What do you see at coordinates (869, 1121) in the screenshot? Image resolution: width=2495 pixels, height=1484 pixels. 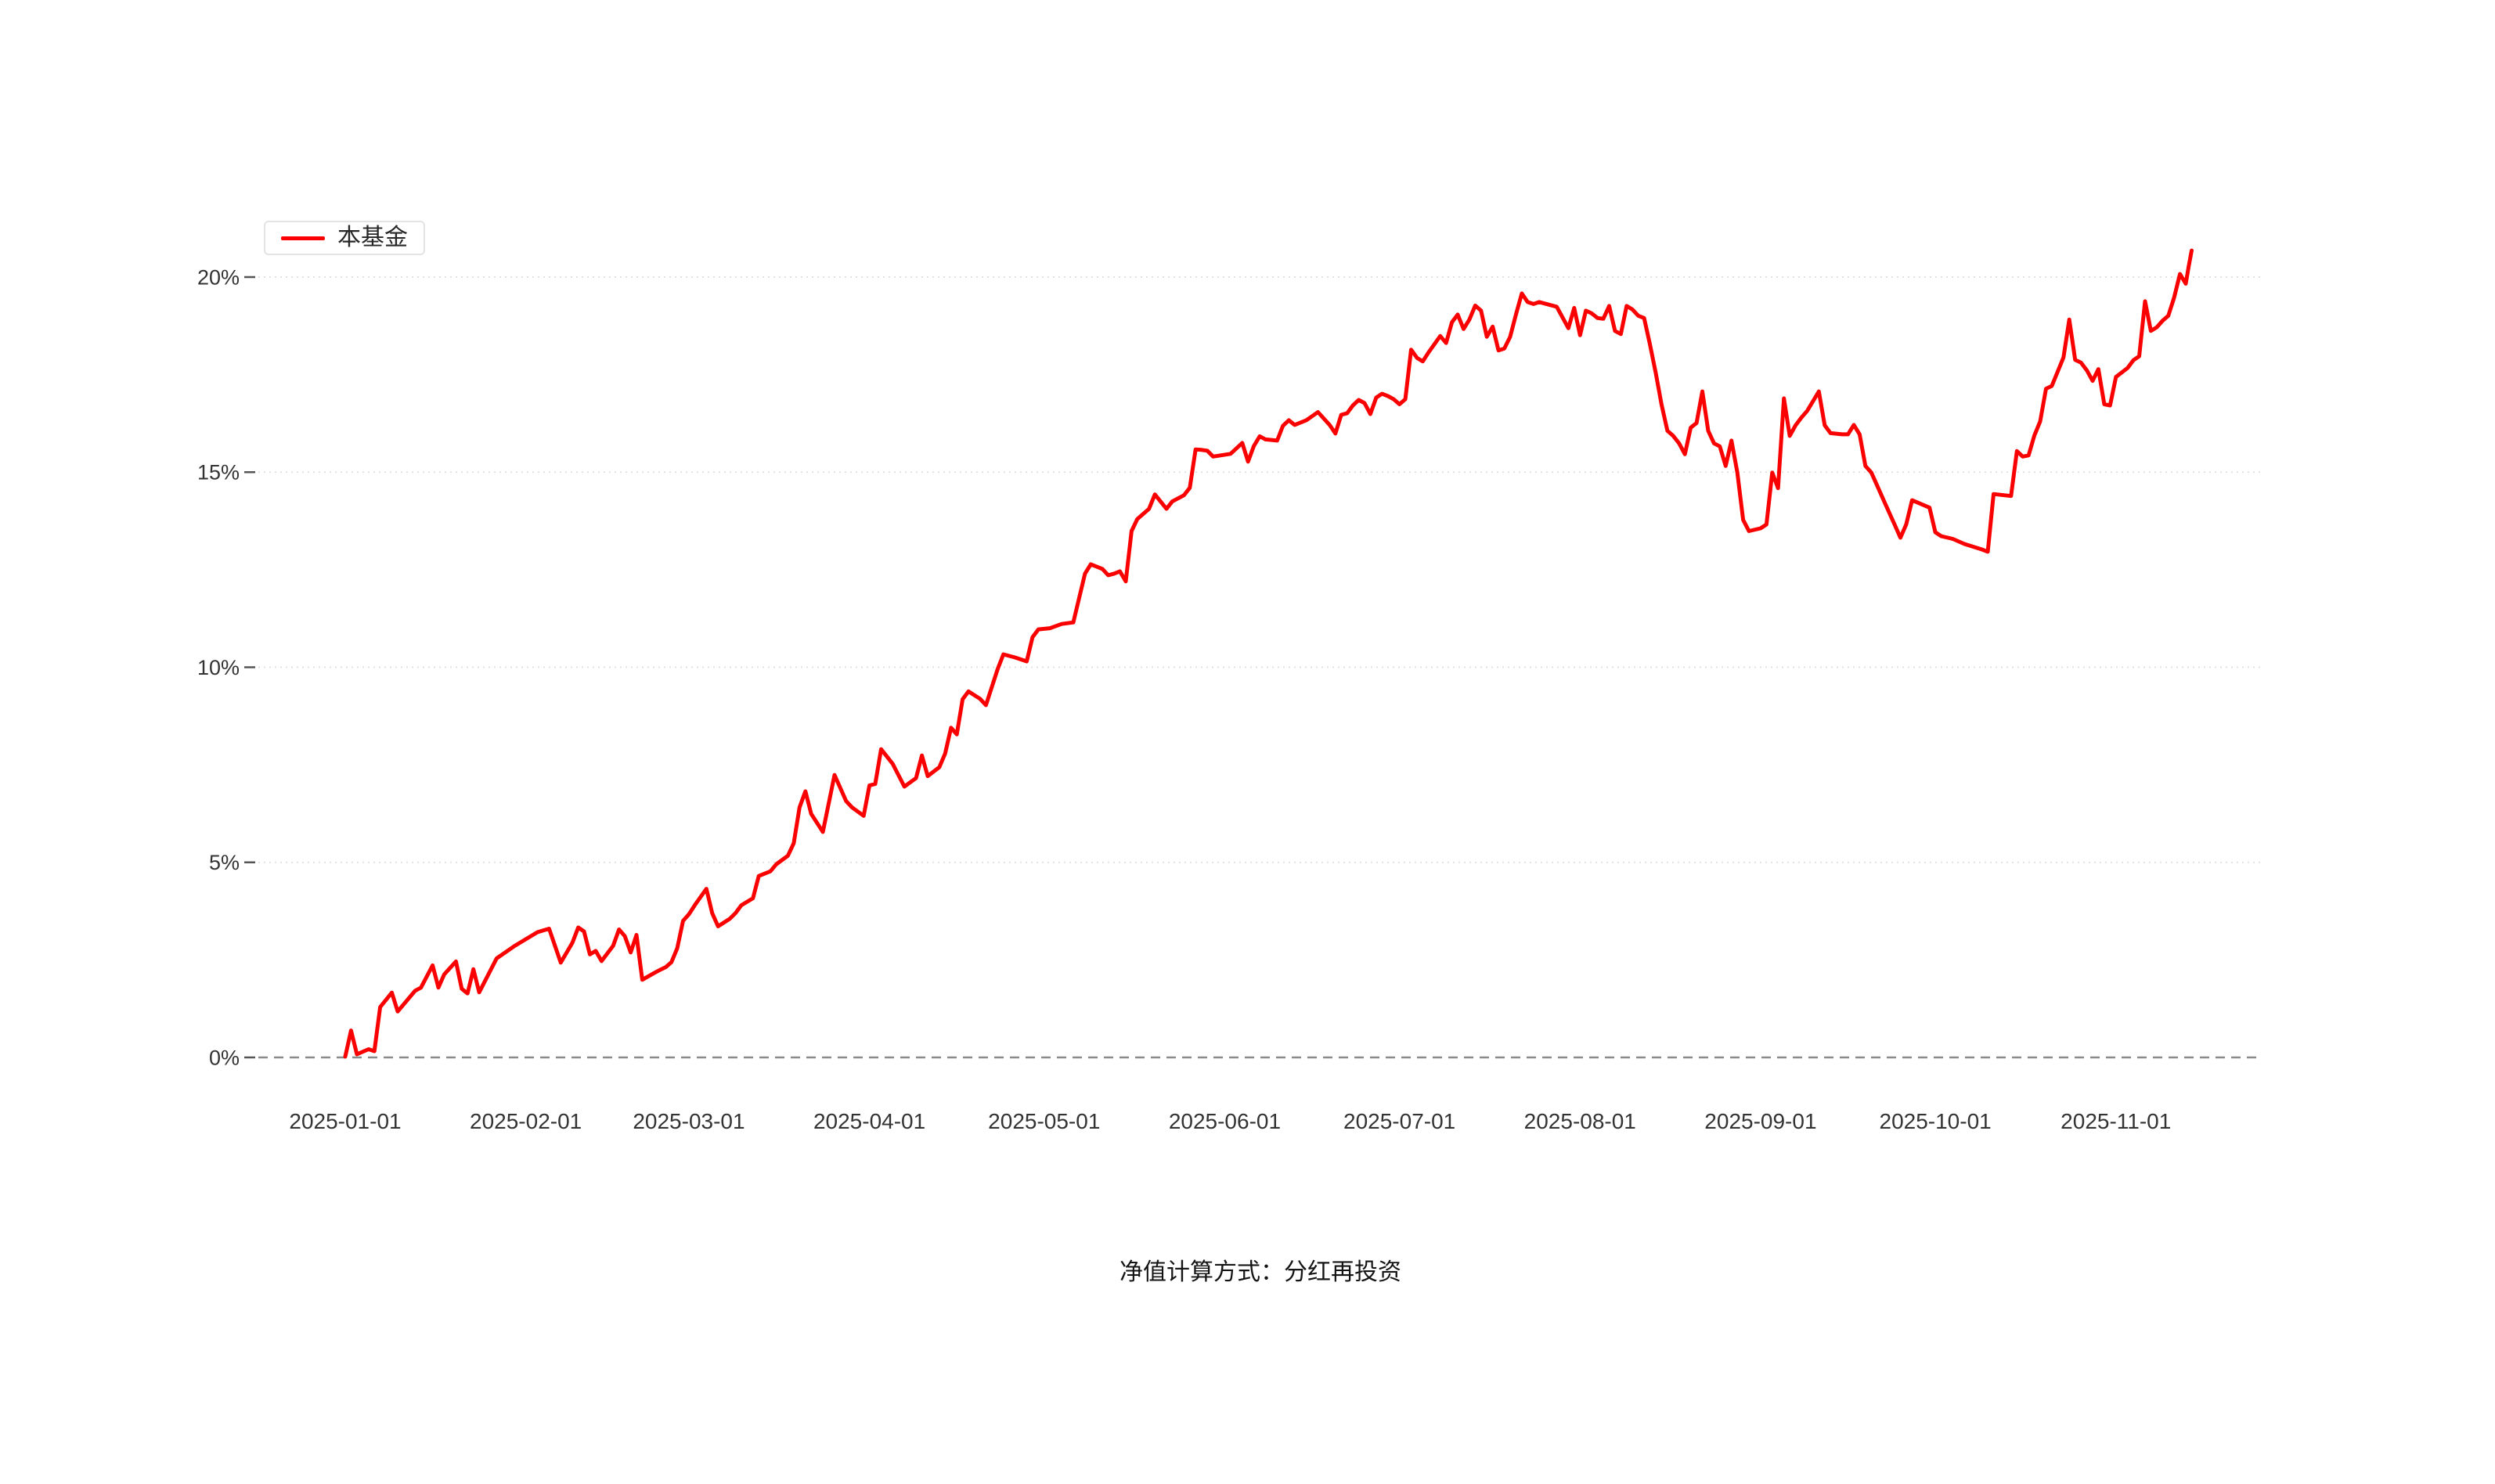 I see `x-axis-label: 2025-04-01` at bounding box center [869, 1121].